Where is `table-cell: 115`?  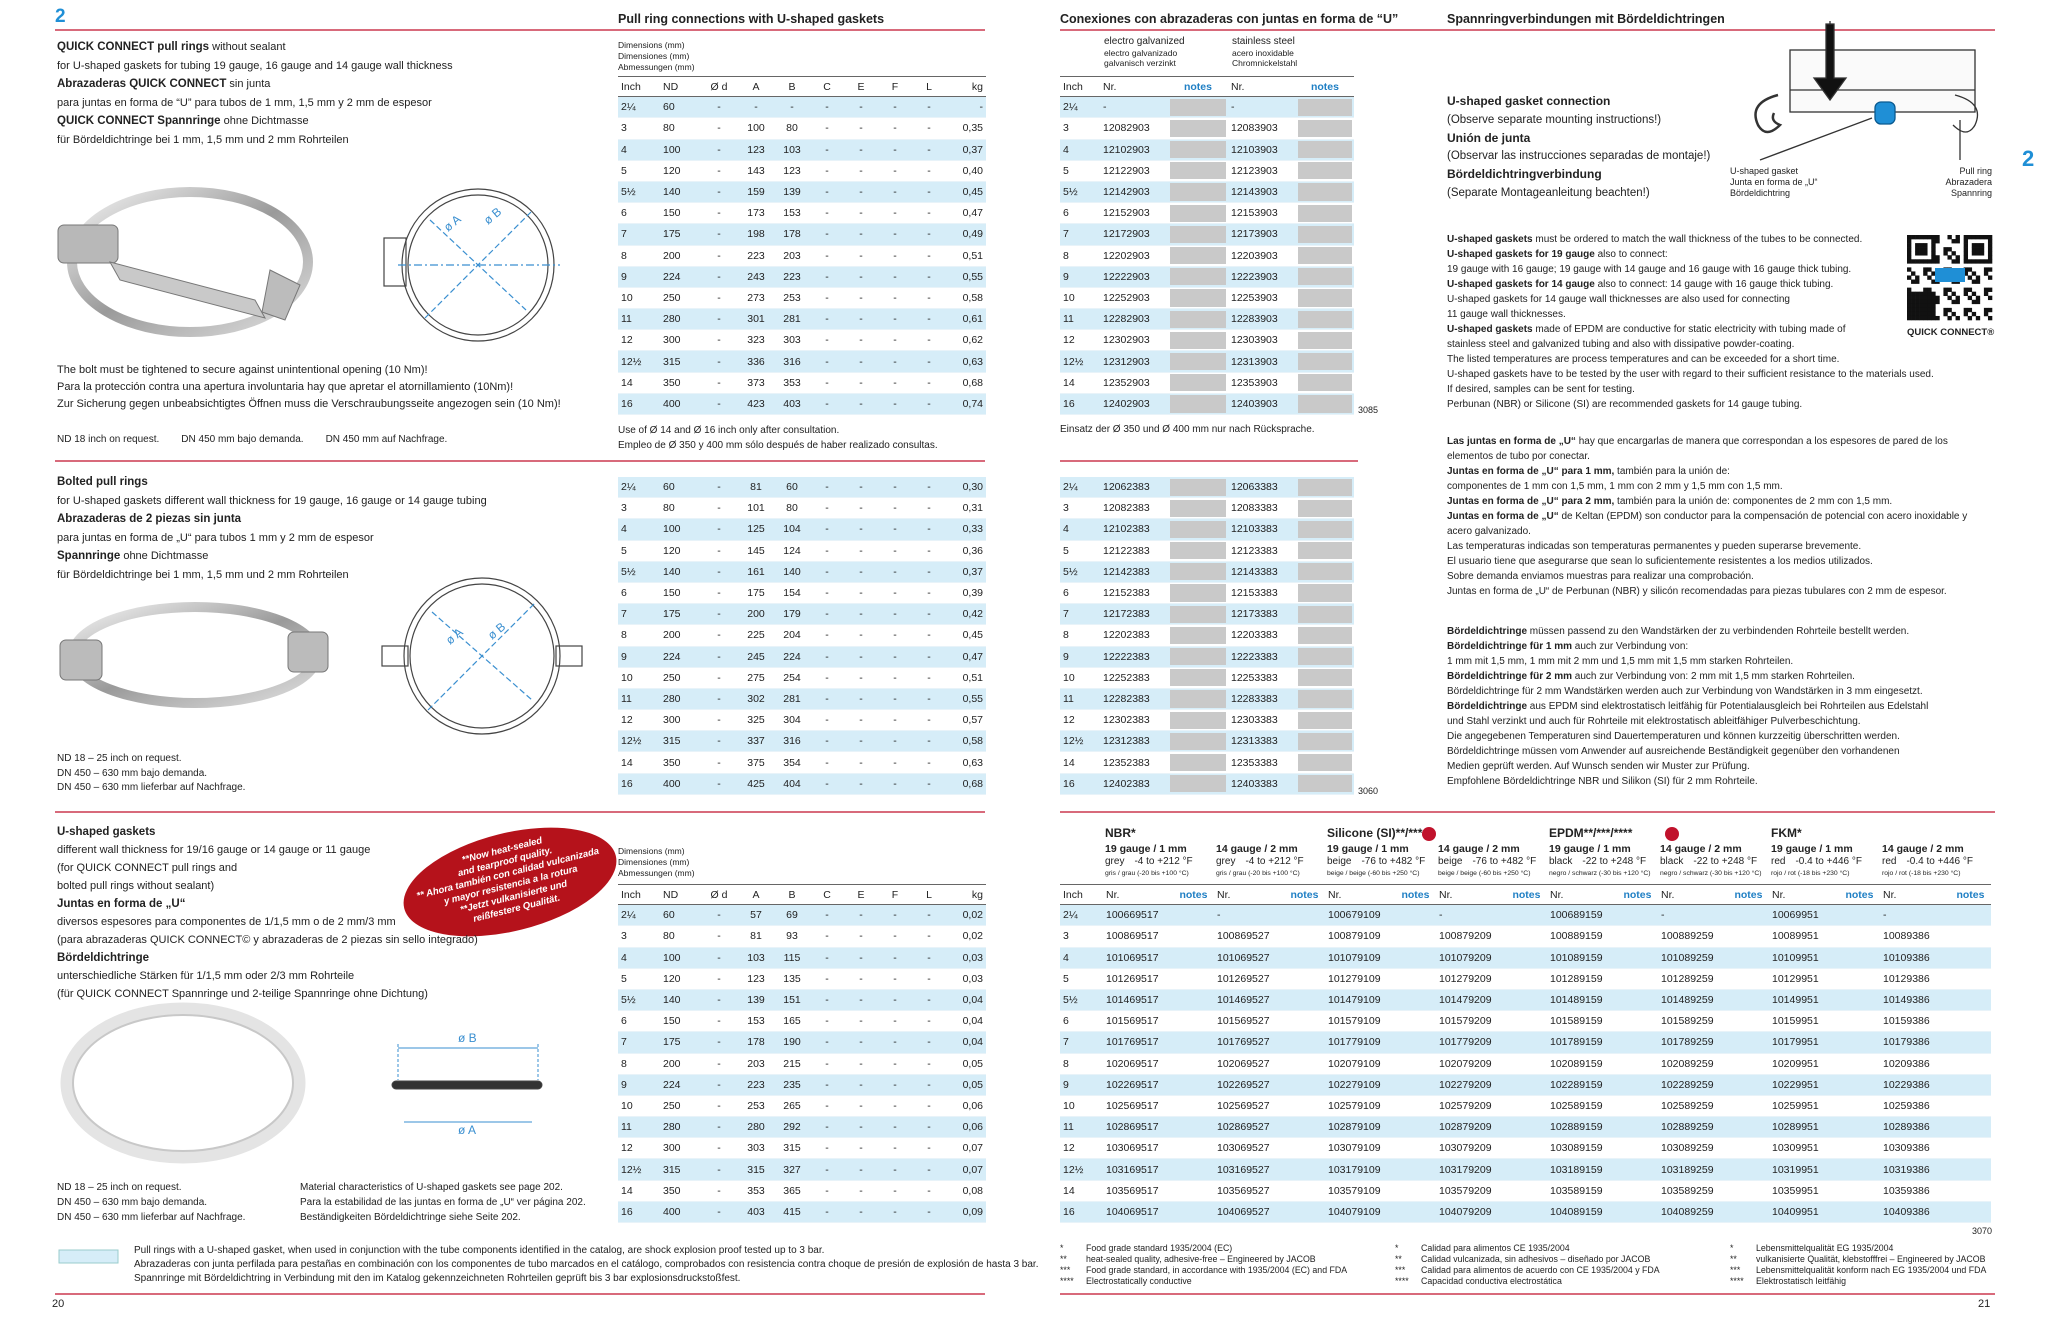 table-cell: 115 is located at coordinates (792, 957).